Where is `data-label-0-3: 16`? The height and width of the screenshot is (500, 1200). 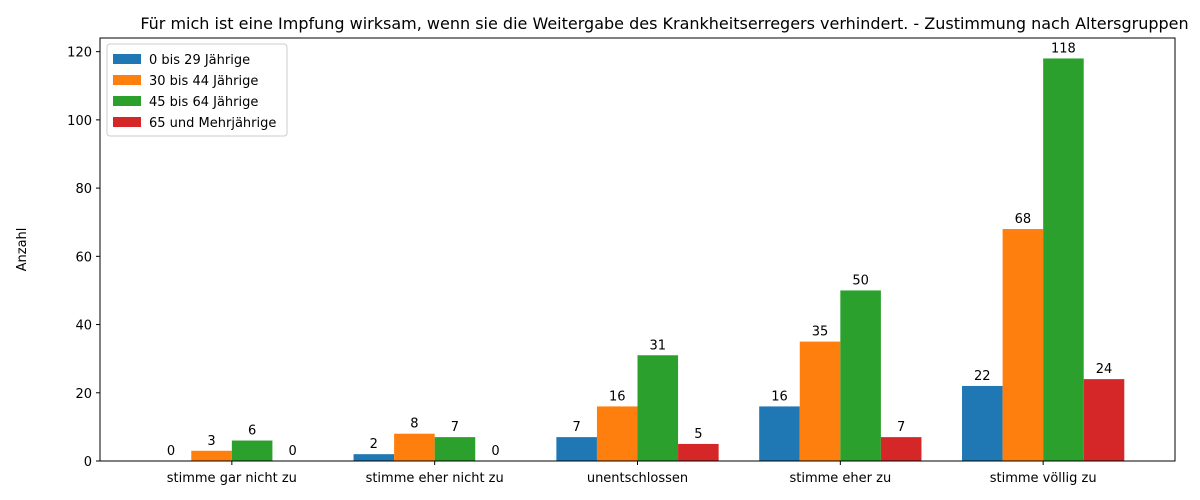
data-label-0-3: 16 is located at coordinates (779, 396).